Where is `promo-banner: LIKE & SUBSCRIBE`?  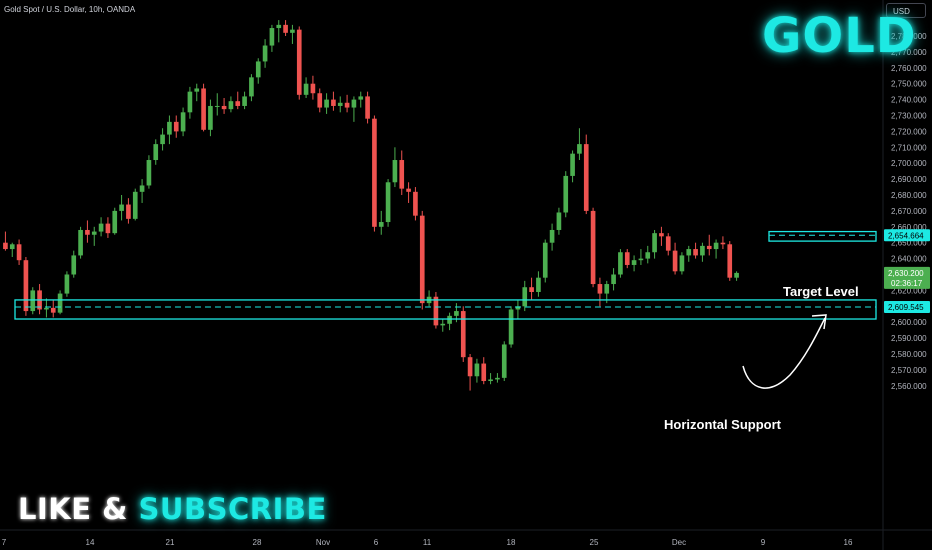 promo-banner: LIKE & SUBSCRIBE is located at coordinates (172, 509).